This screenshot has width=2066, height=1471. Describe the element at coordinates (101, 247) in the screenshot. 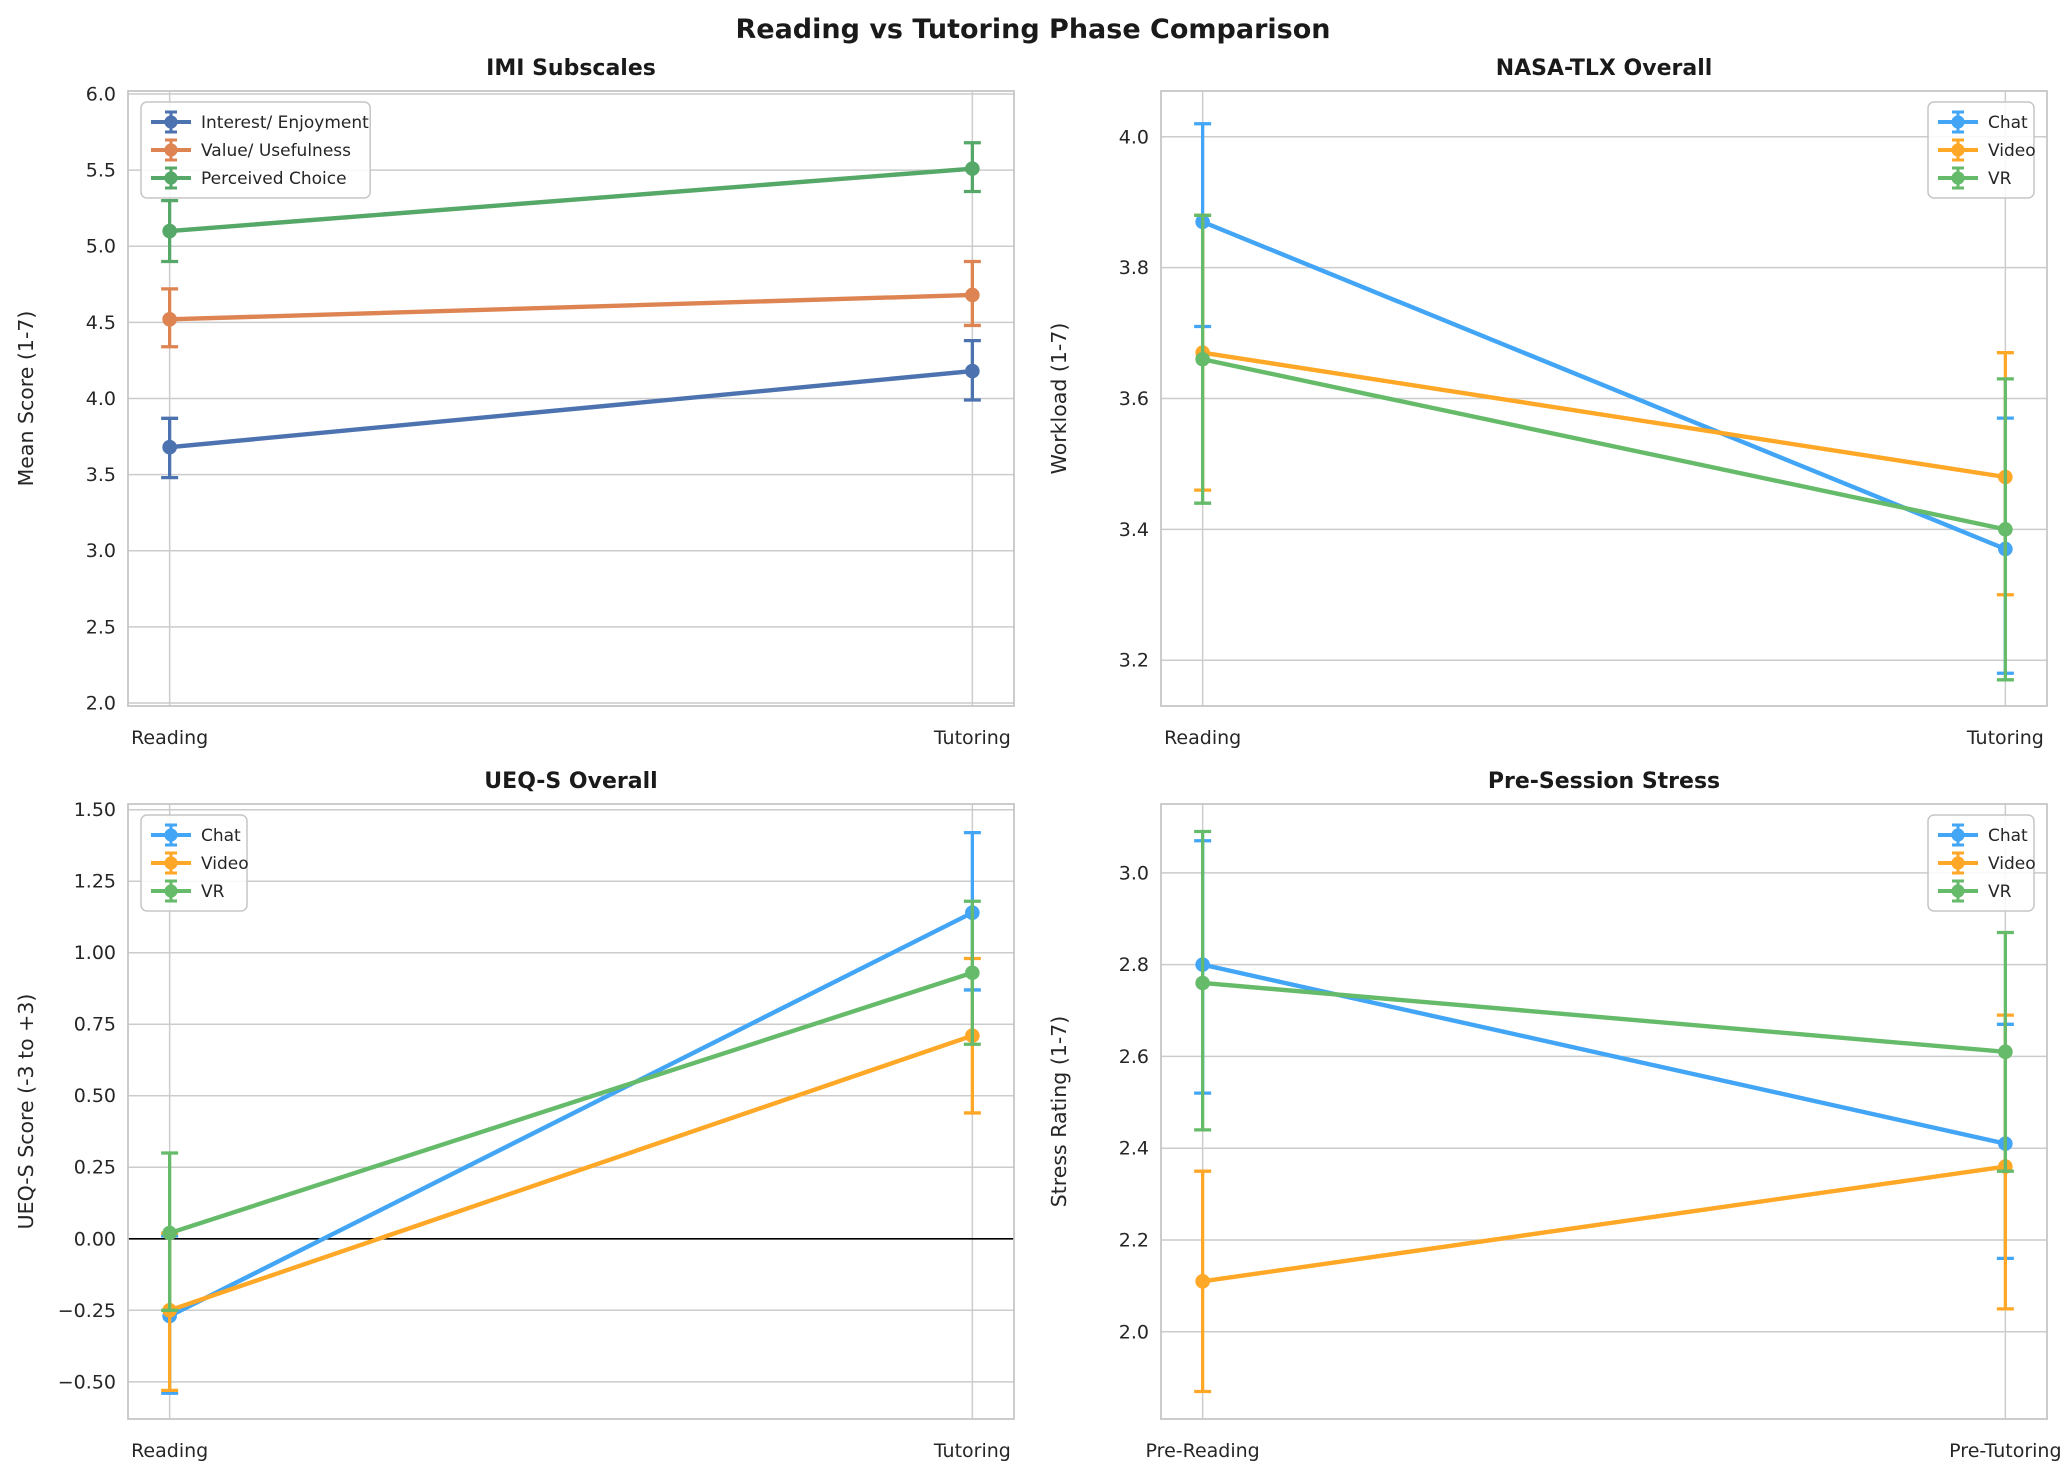

I see `y-tick-label: 5.0` at that location.